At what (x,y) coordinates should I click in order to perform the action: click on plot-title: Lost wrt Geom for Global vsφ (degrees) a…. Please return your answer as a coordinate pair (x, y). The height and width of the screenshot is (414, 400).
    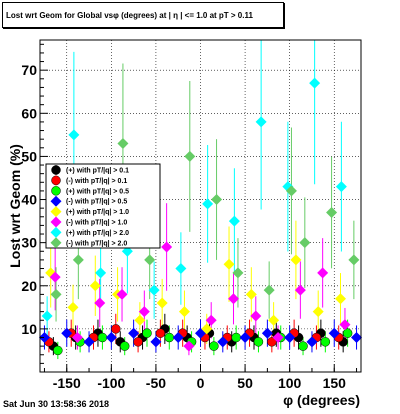
    Looking at the image, I should click on (129, 15).